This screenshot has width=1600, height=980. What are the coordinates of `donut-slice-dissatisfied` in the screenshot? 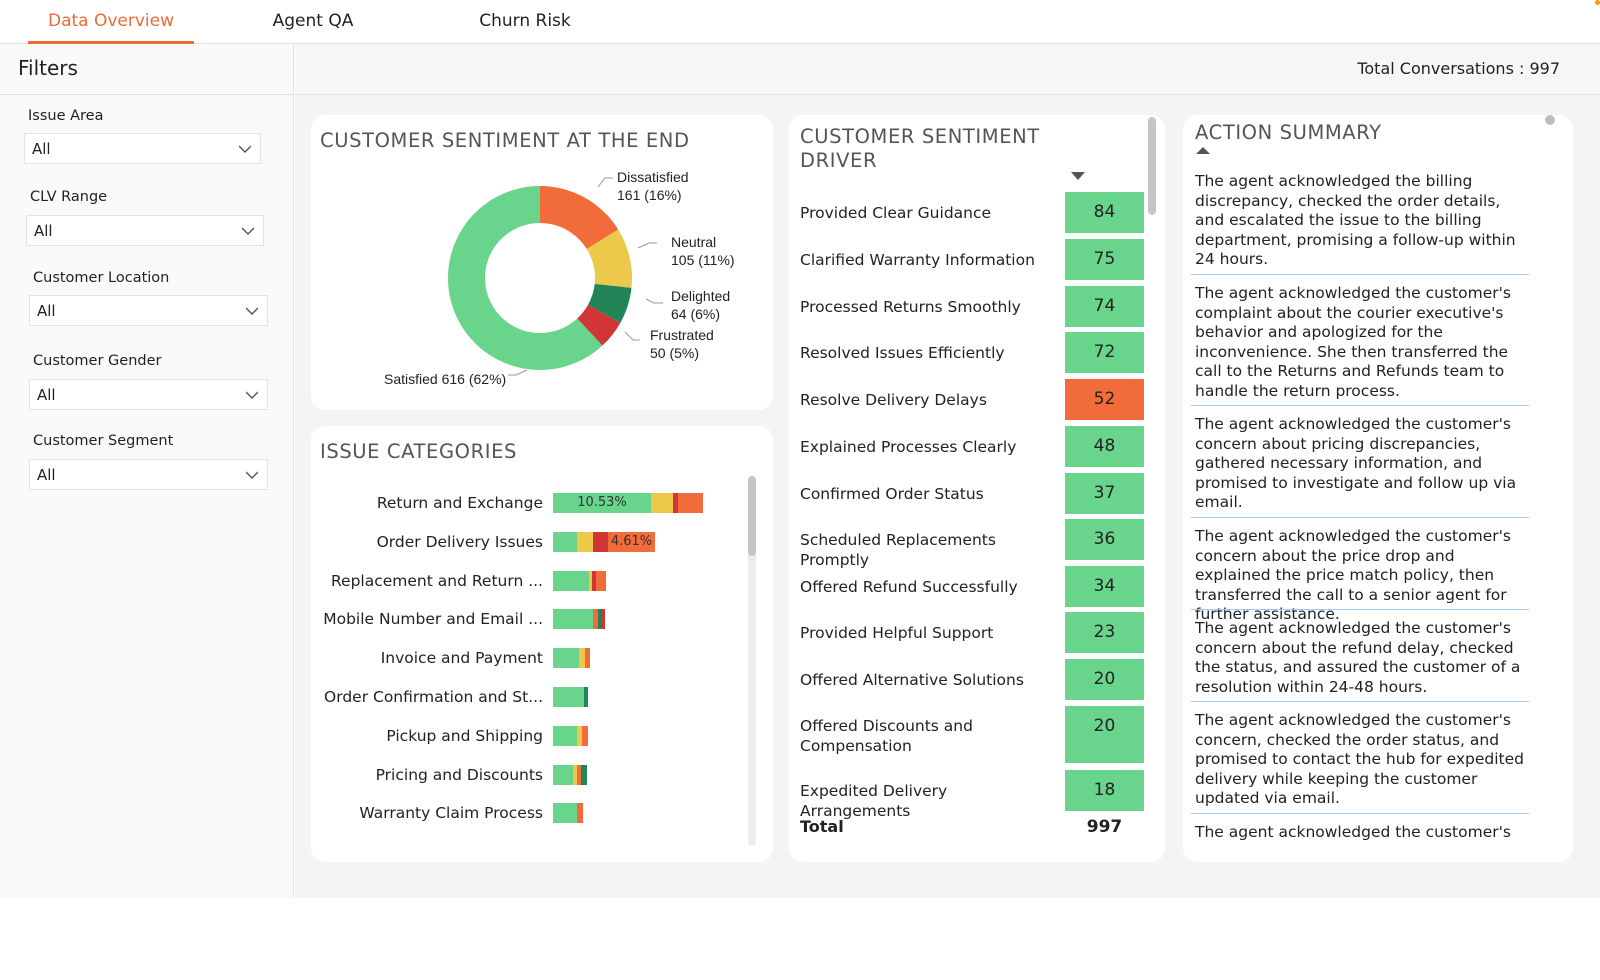 It's located at (579, 218).